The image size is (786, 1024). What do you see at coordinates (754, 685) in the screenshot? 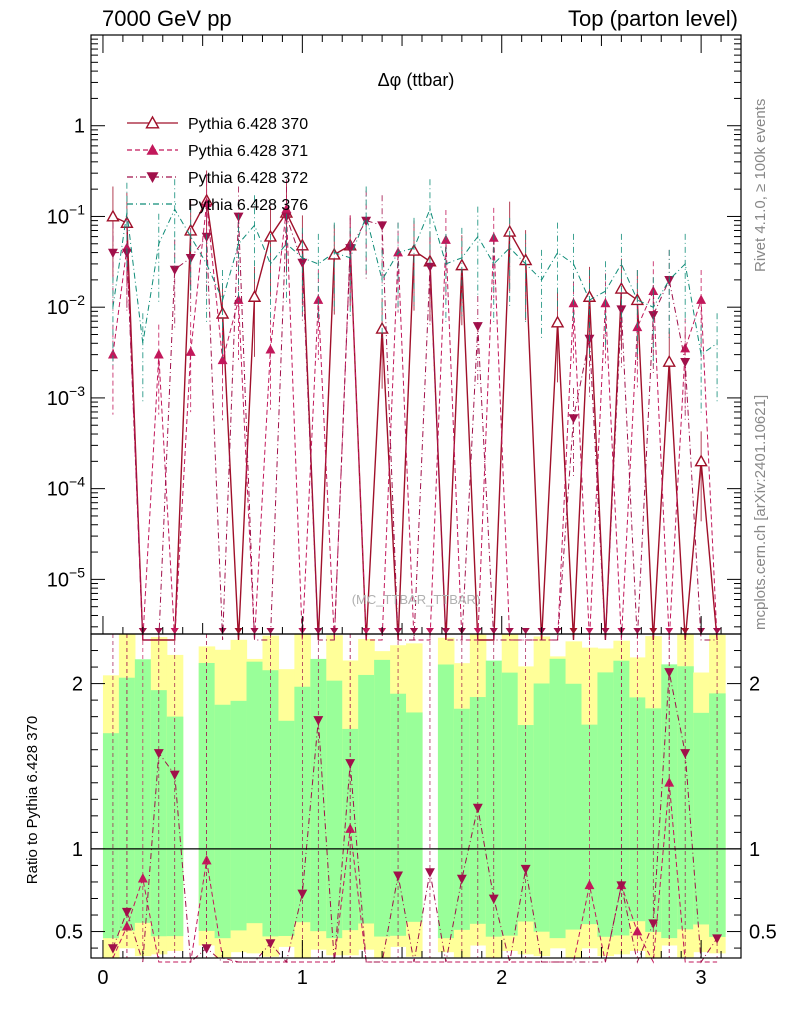
I see `ratio-tick-label-right: 2` at bounding box center [754, 685].